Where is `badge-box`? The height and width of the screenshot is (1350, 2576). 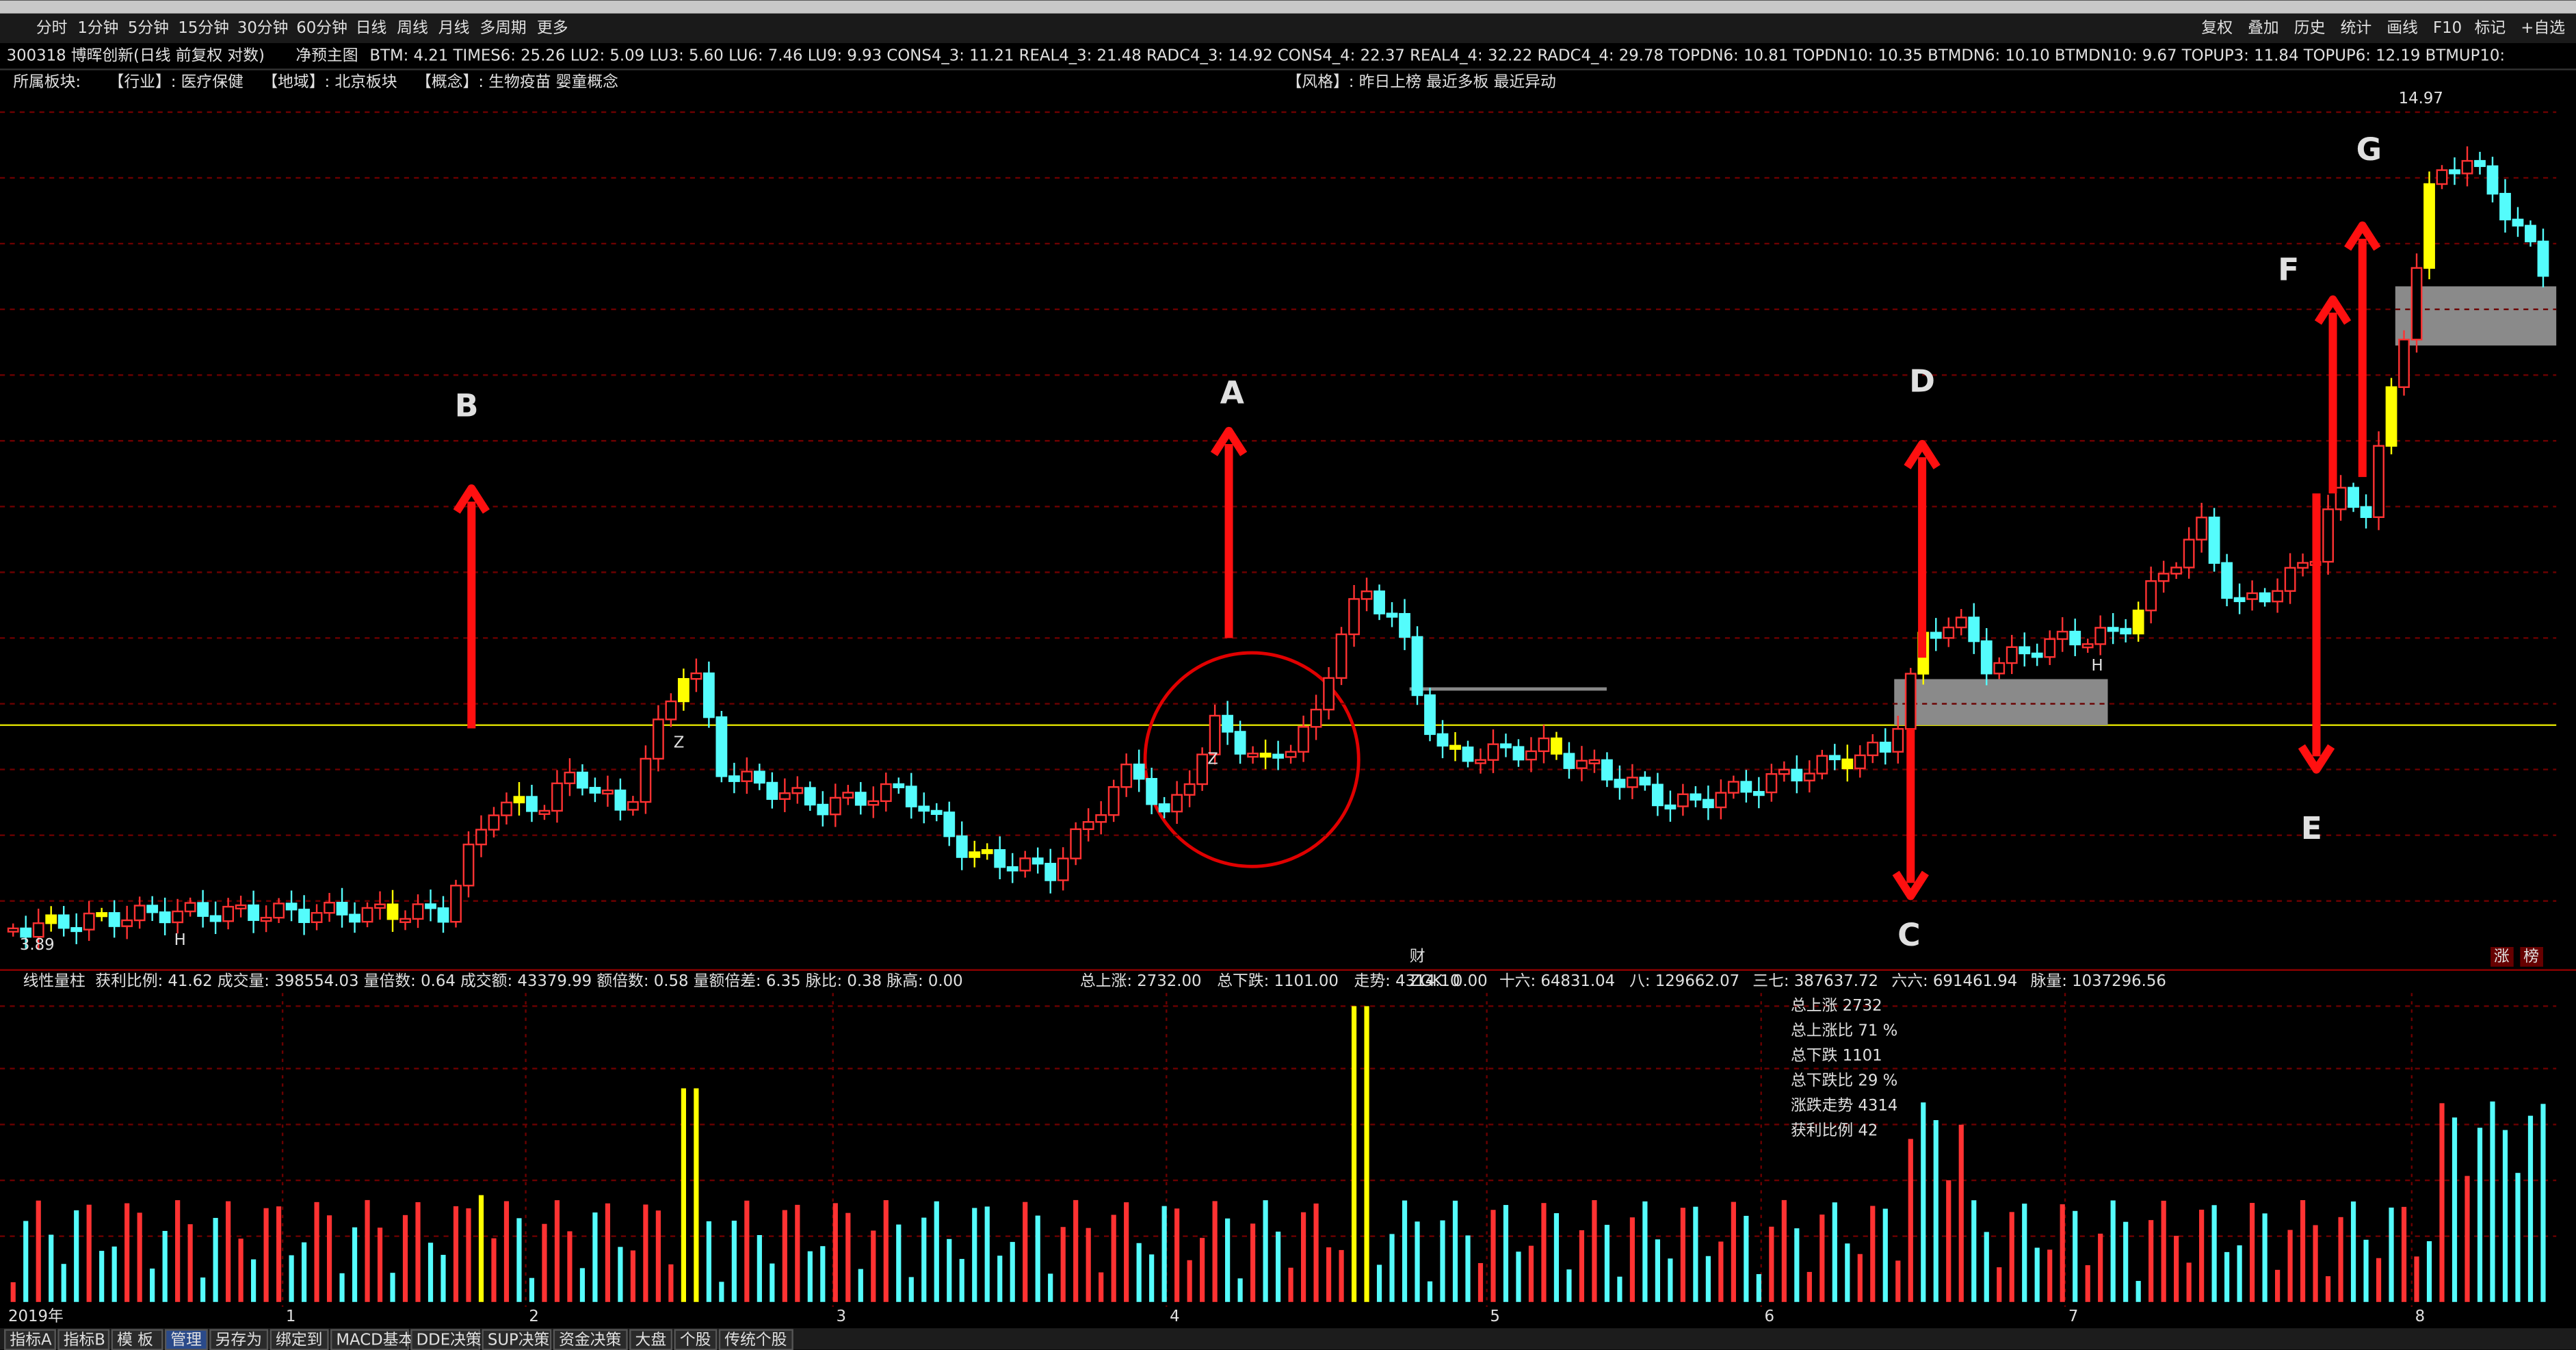 badge-box is located at coordinates (2502, 956).